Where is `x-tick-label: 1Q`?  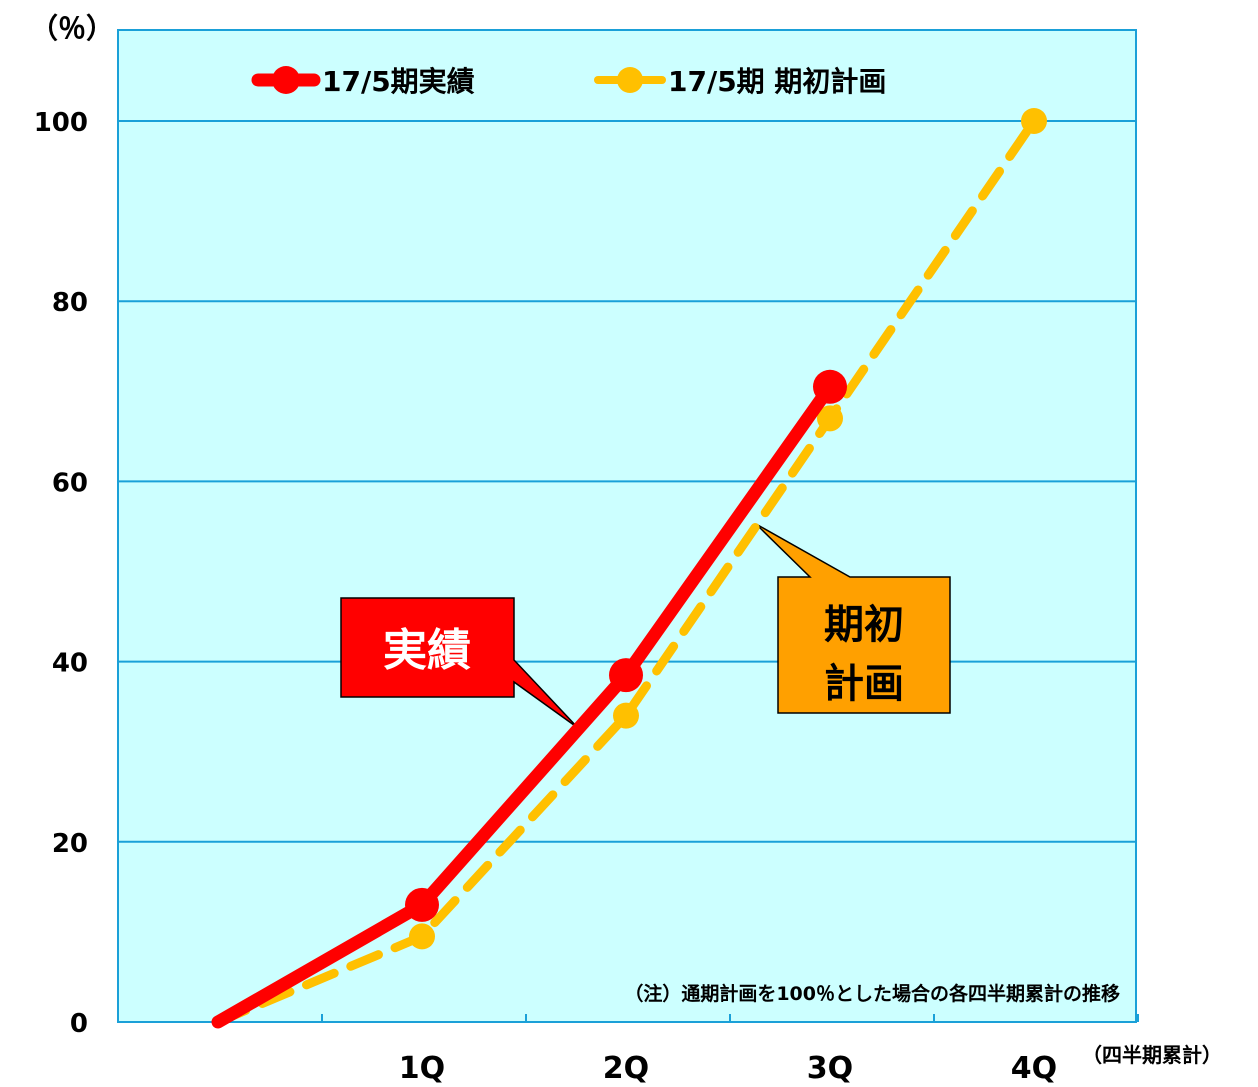 x-tick-label: 1Q is located at coordinates (422, 1068).